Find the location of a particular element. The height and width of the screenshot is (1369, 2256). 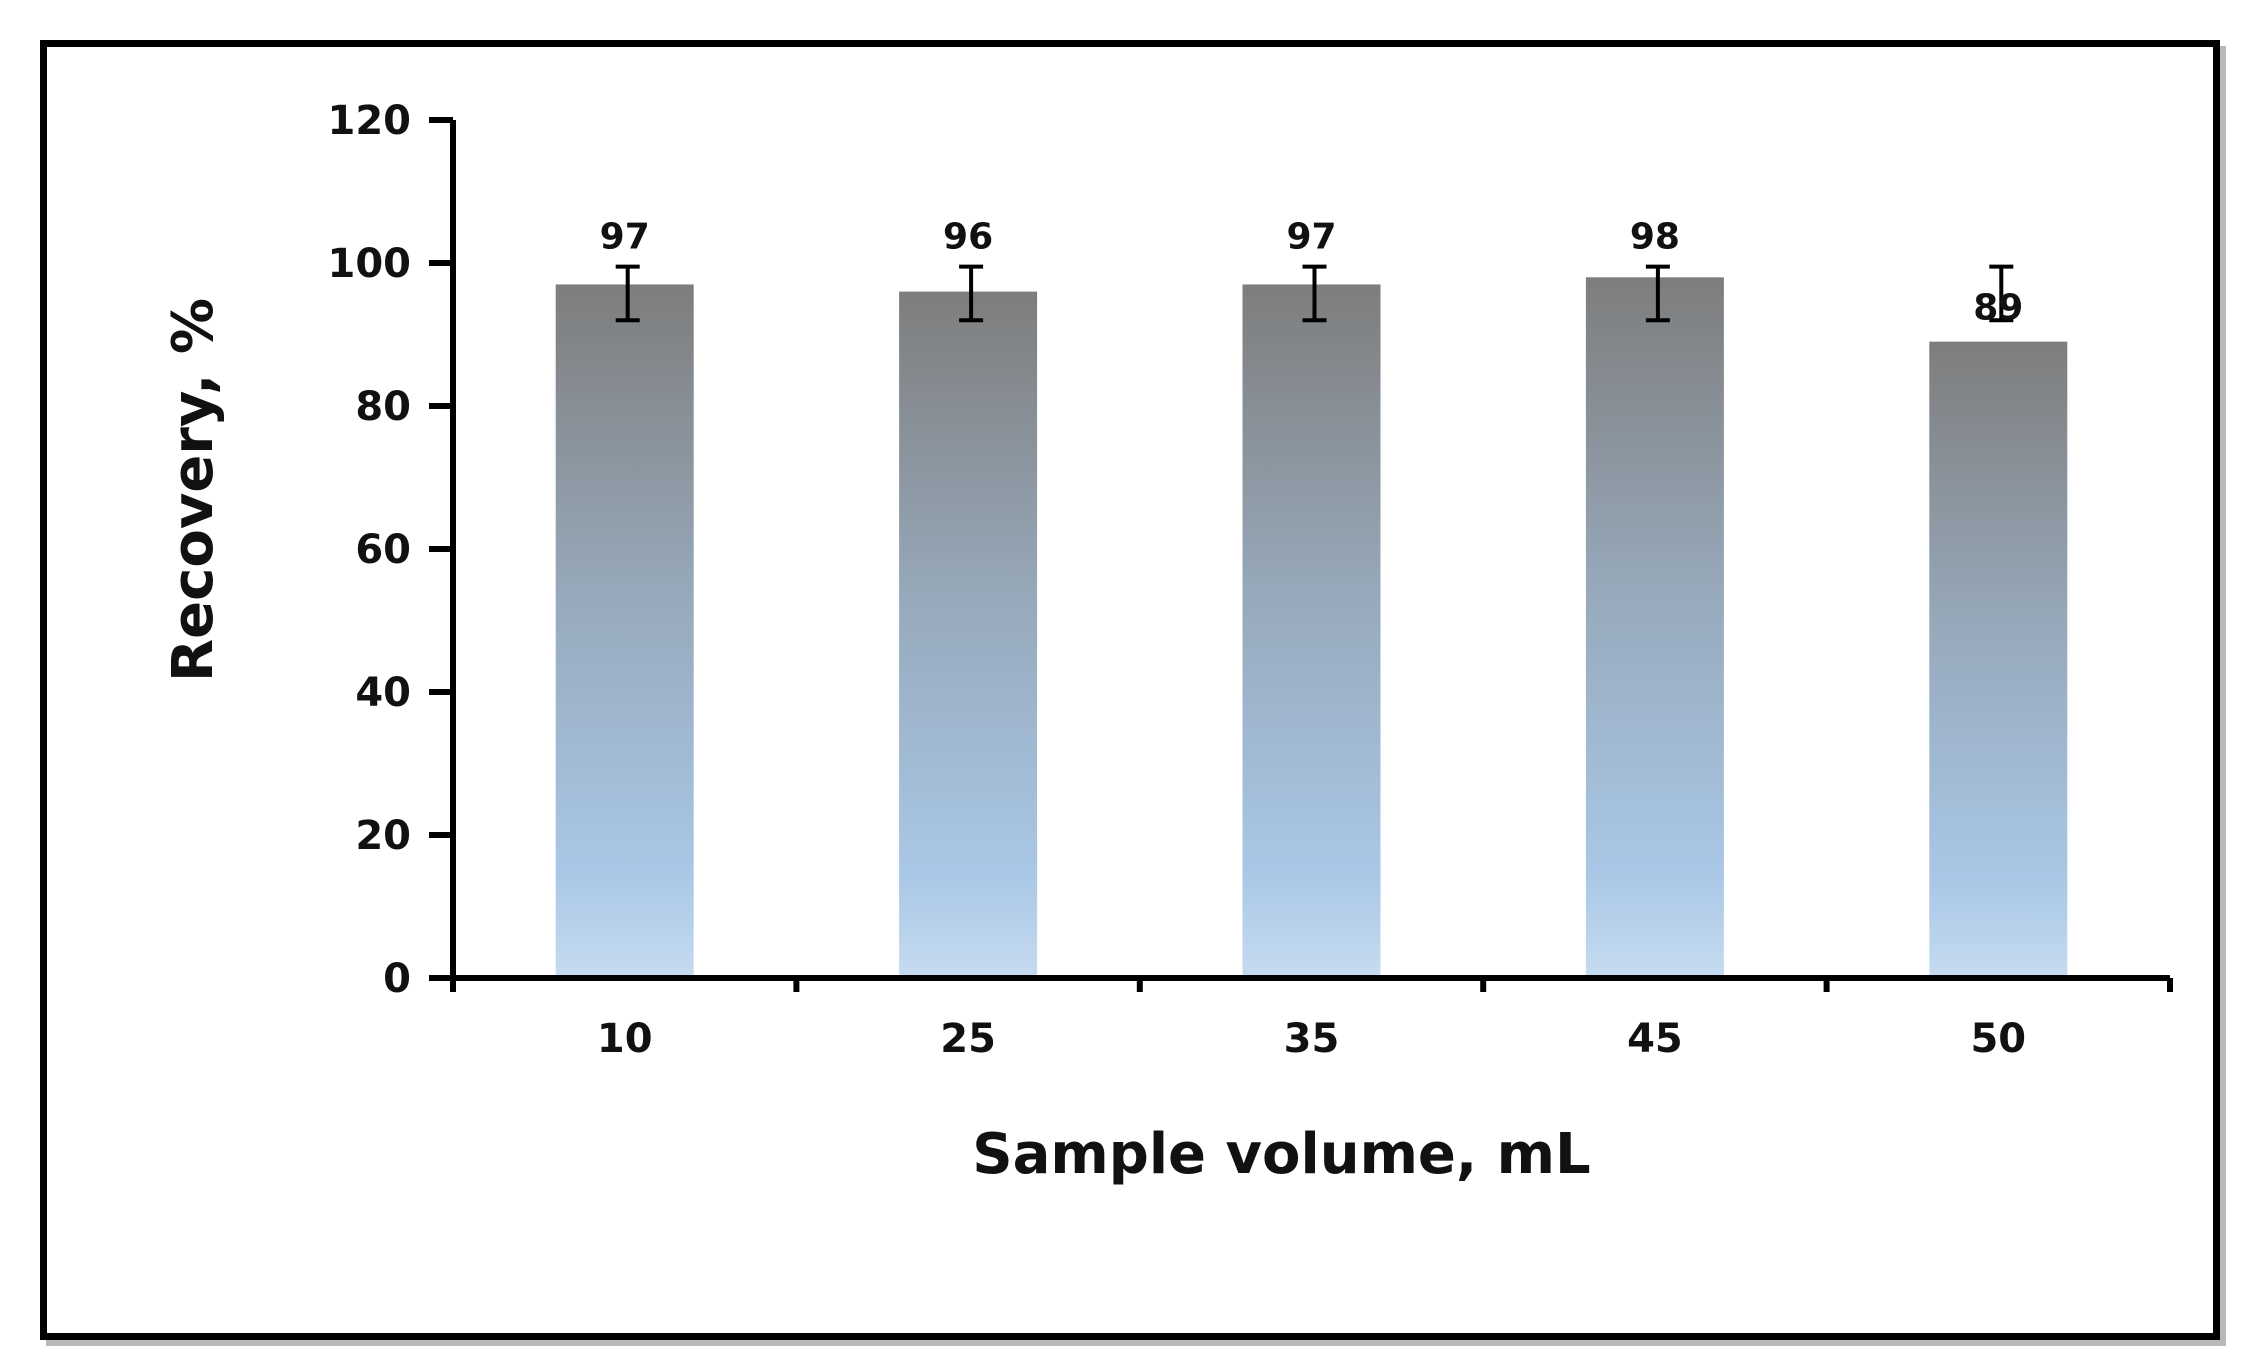

x-tick-label: 10 is located at coordinates (625, 1039).